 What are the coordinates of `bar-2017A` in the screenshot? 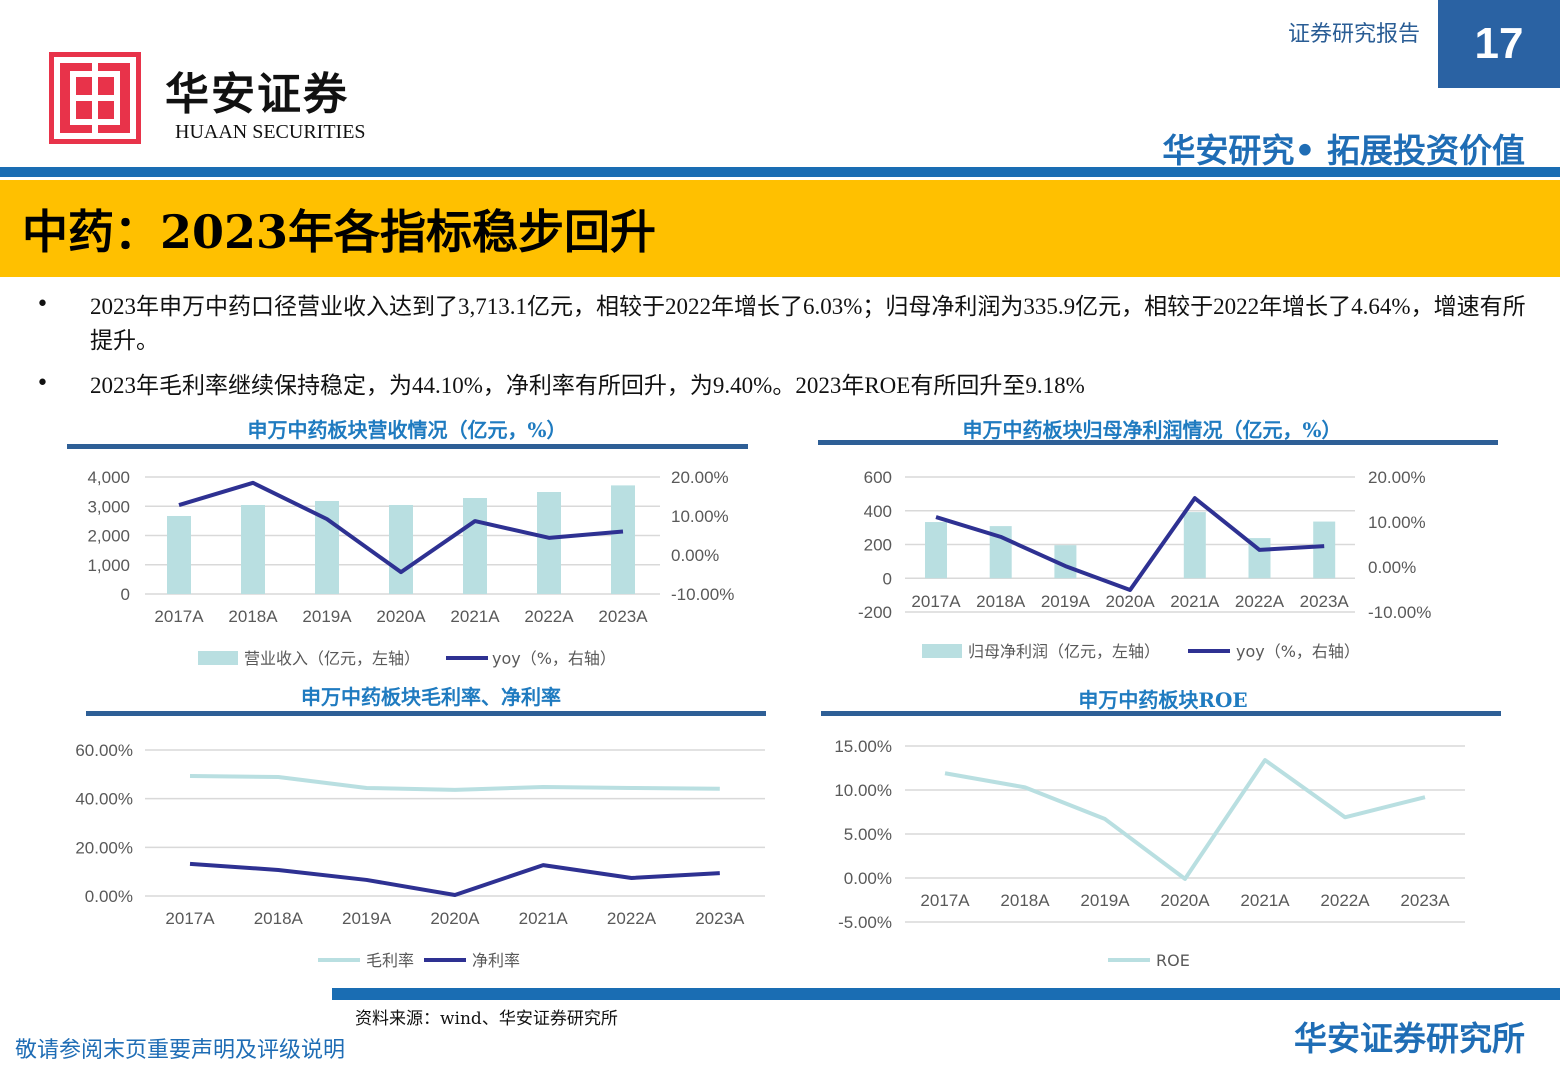 It's located at (179, 554).